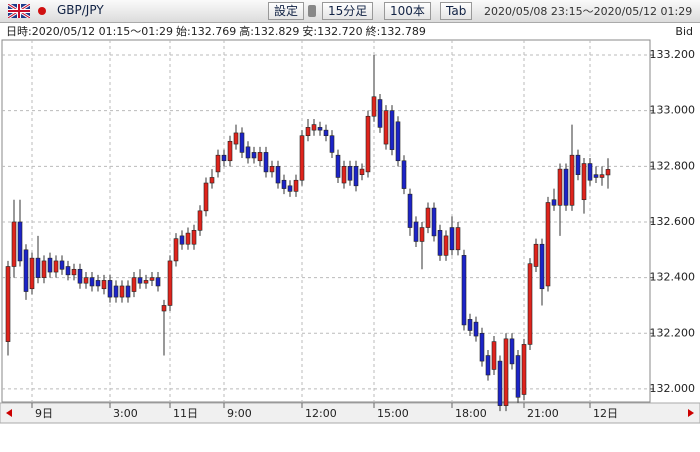  What do you see at coordinates (673, 221) in the screenshot?
I see `y-tick-label: 132.600` at bounding box center [673, 221].